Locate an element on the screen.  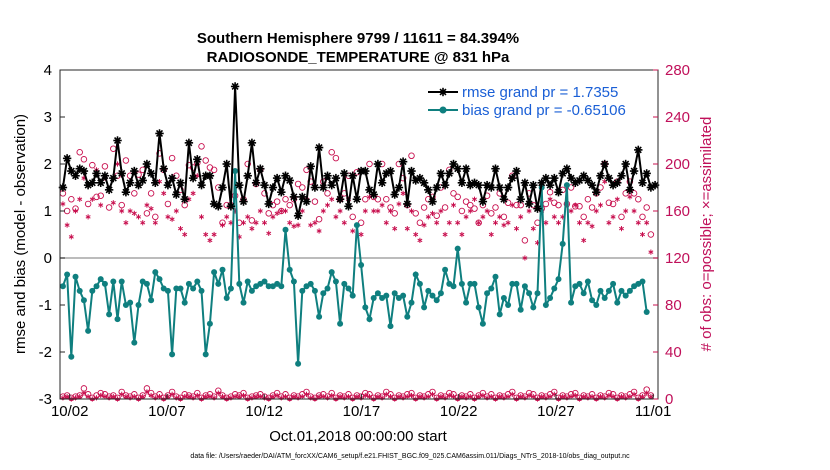
legend-box is located at coordinates (536, 100).